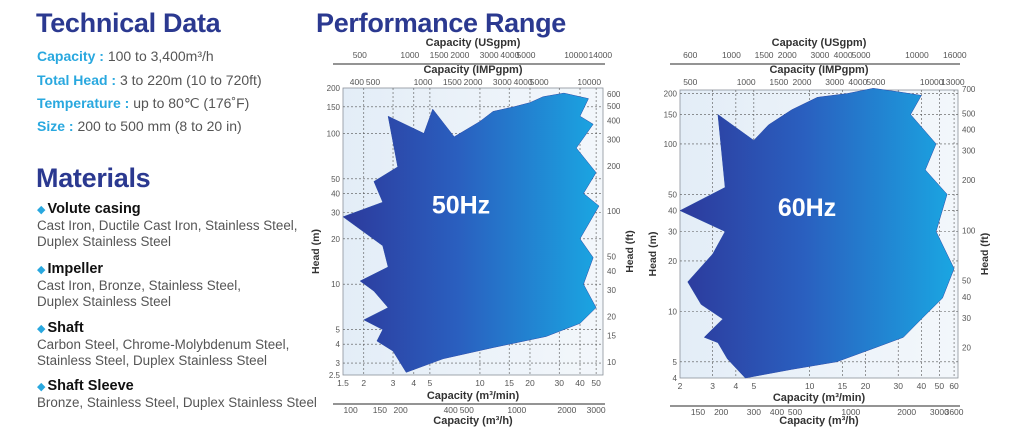 This screenshot has height=437, width=1024. Describe the element at coordinates (516, 410) in the screenshot. I see `x-tick-label-m3h: 1000` at that location.